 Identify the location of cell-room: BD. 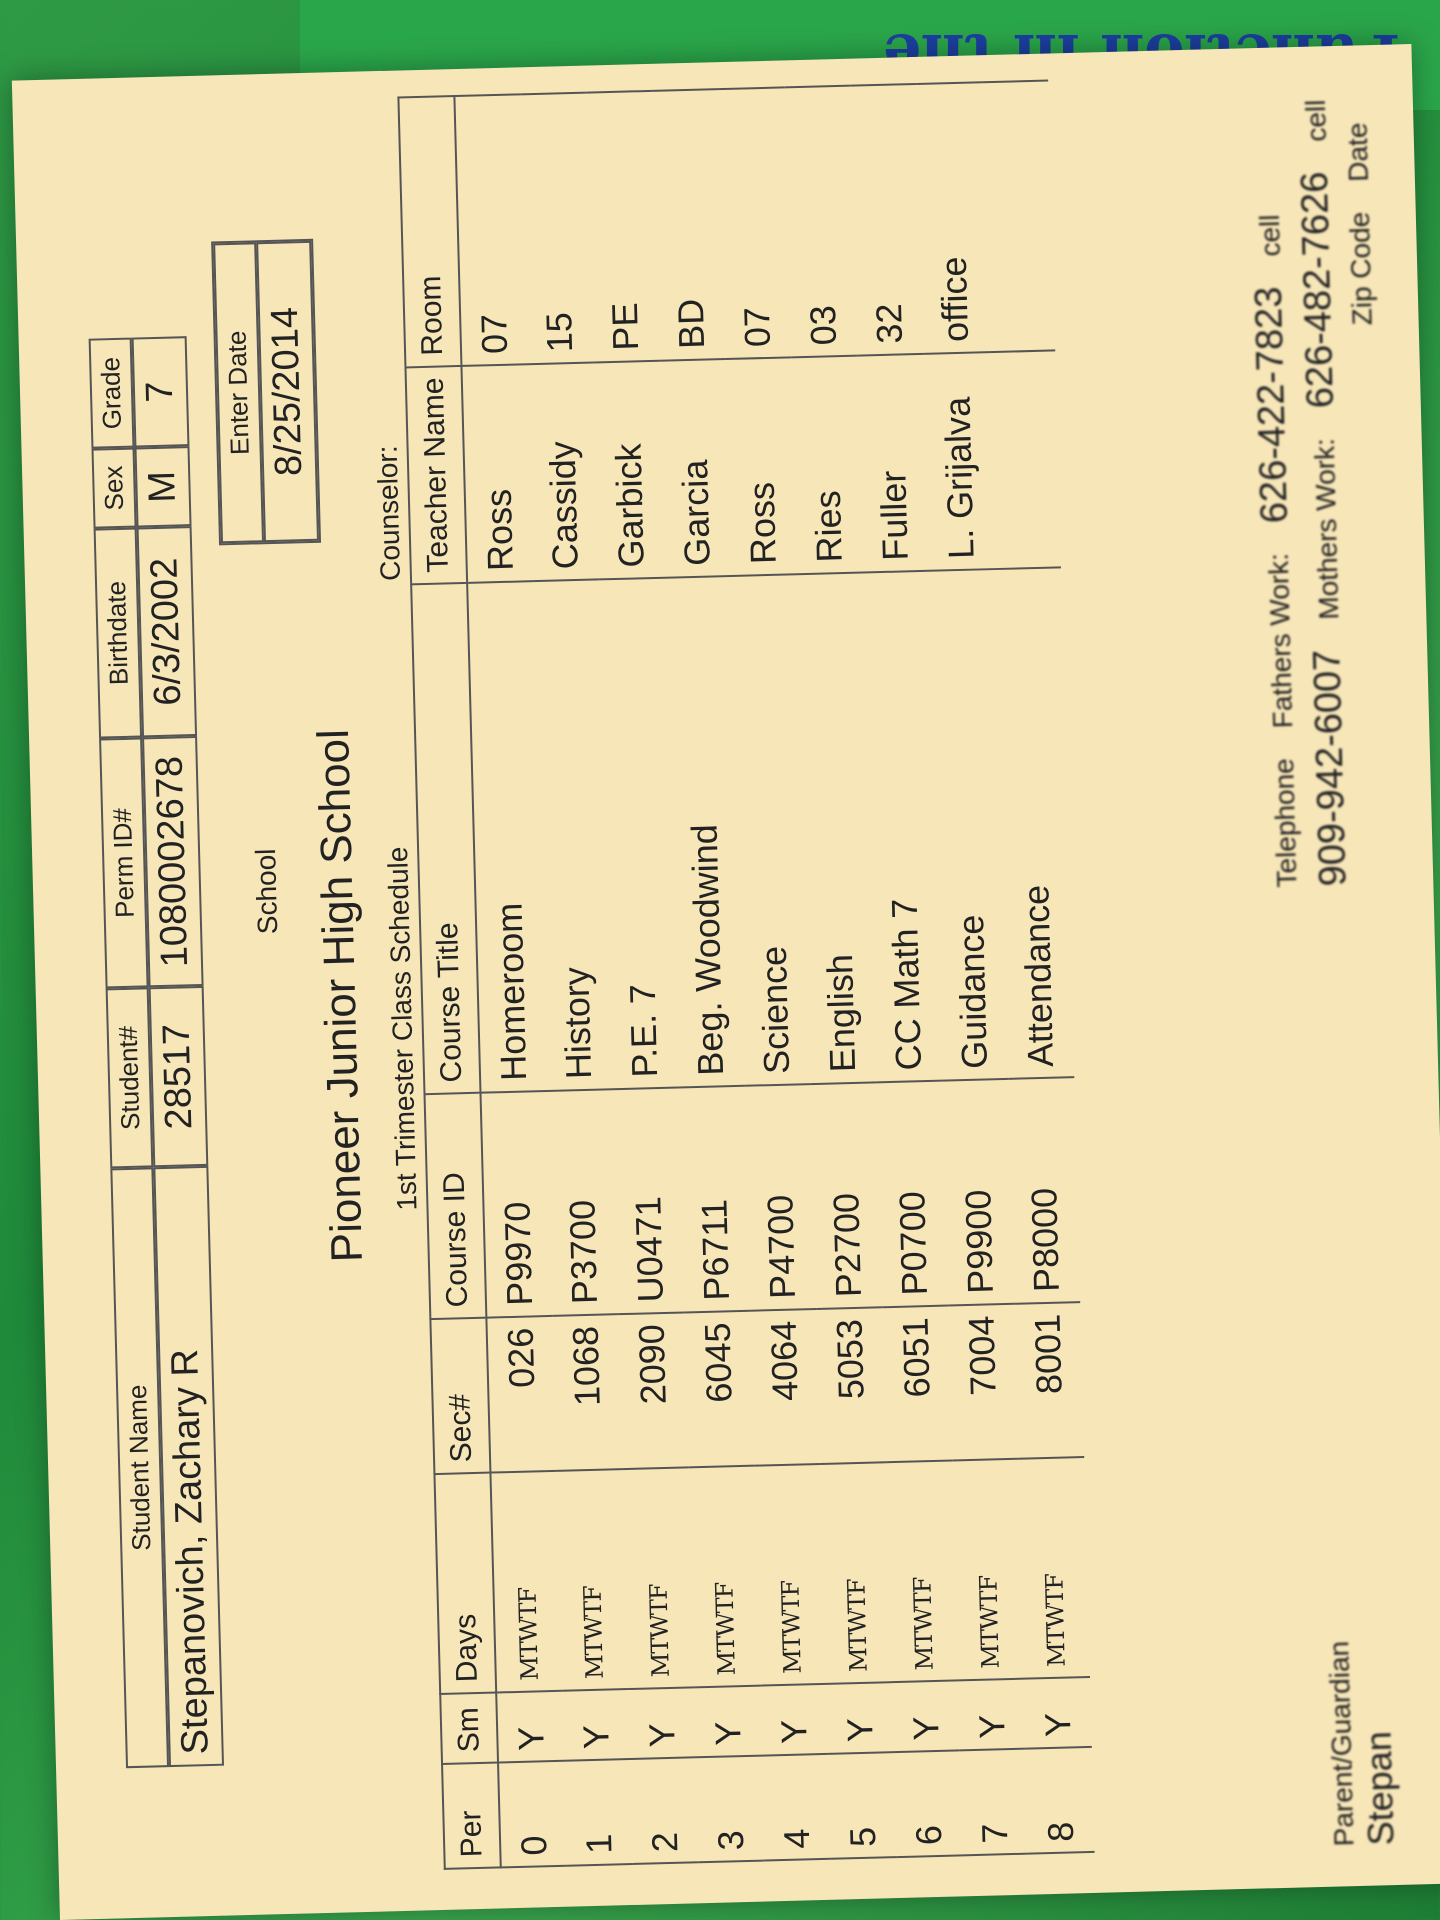
(689, 225).